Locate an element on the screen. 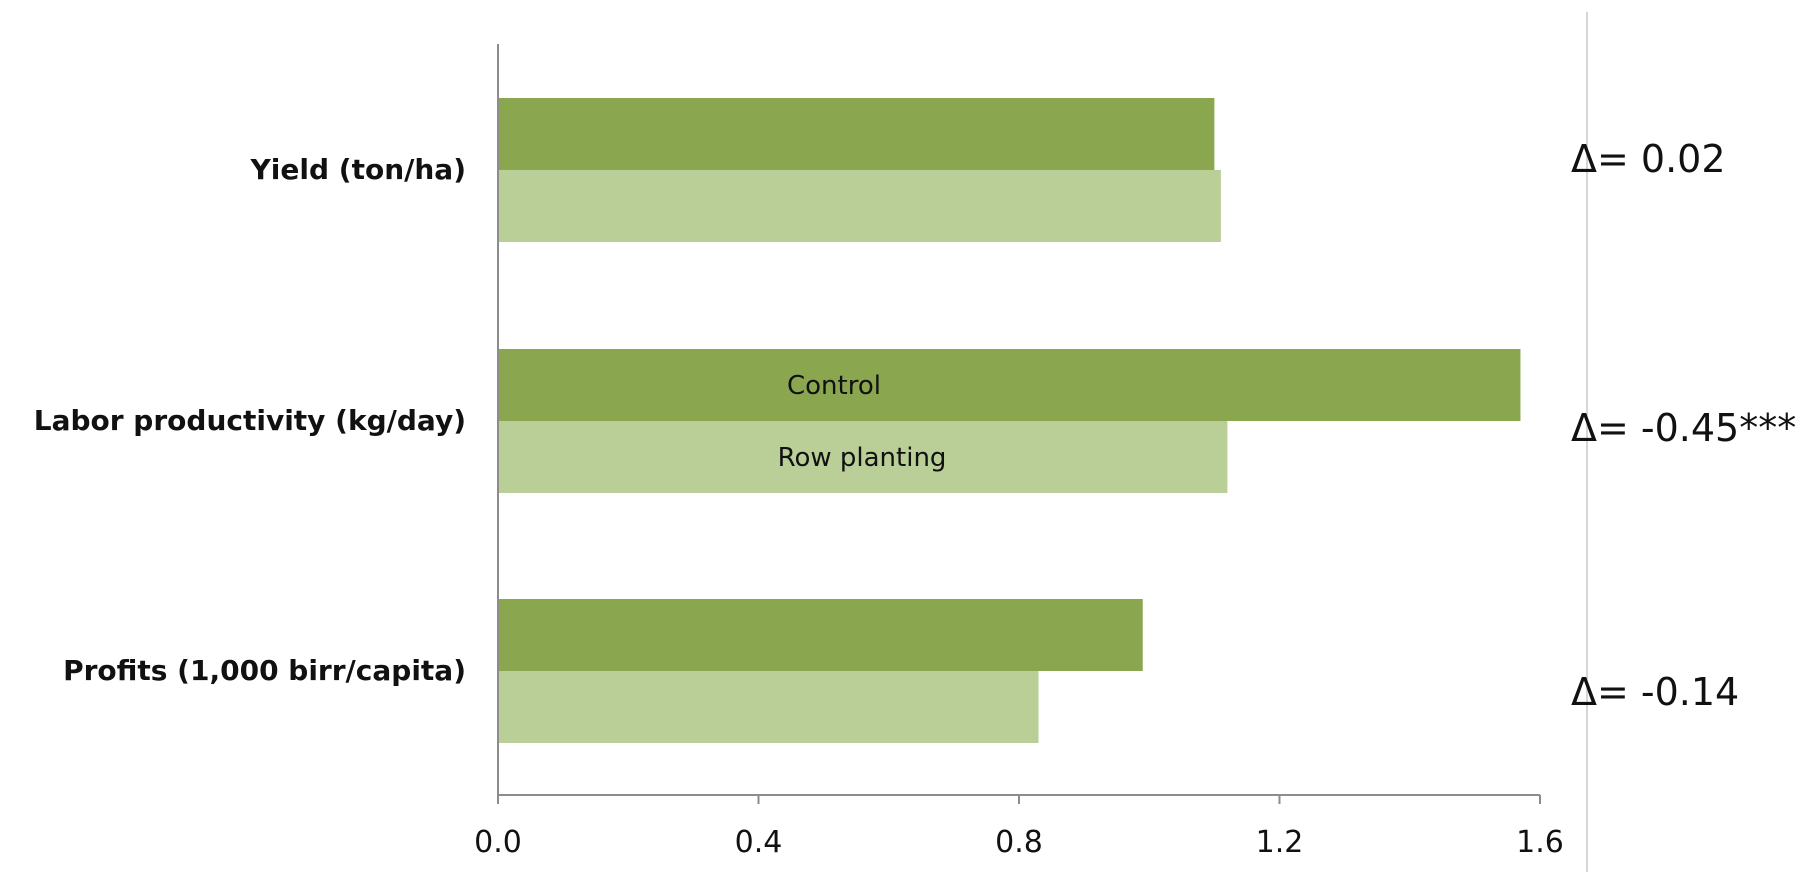 Image resolution: width=1810 pixels, height=877 pixels. series-label-control: Control is located at coordinates (834, 386).